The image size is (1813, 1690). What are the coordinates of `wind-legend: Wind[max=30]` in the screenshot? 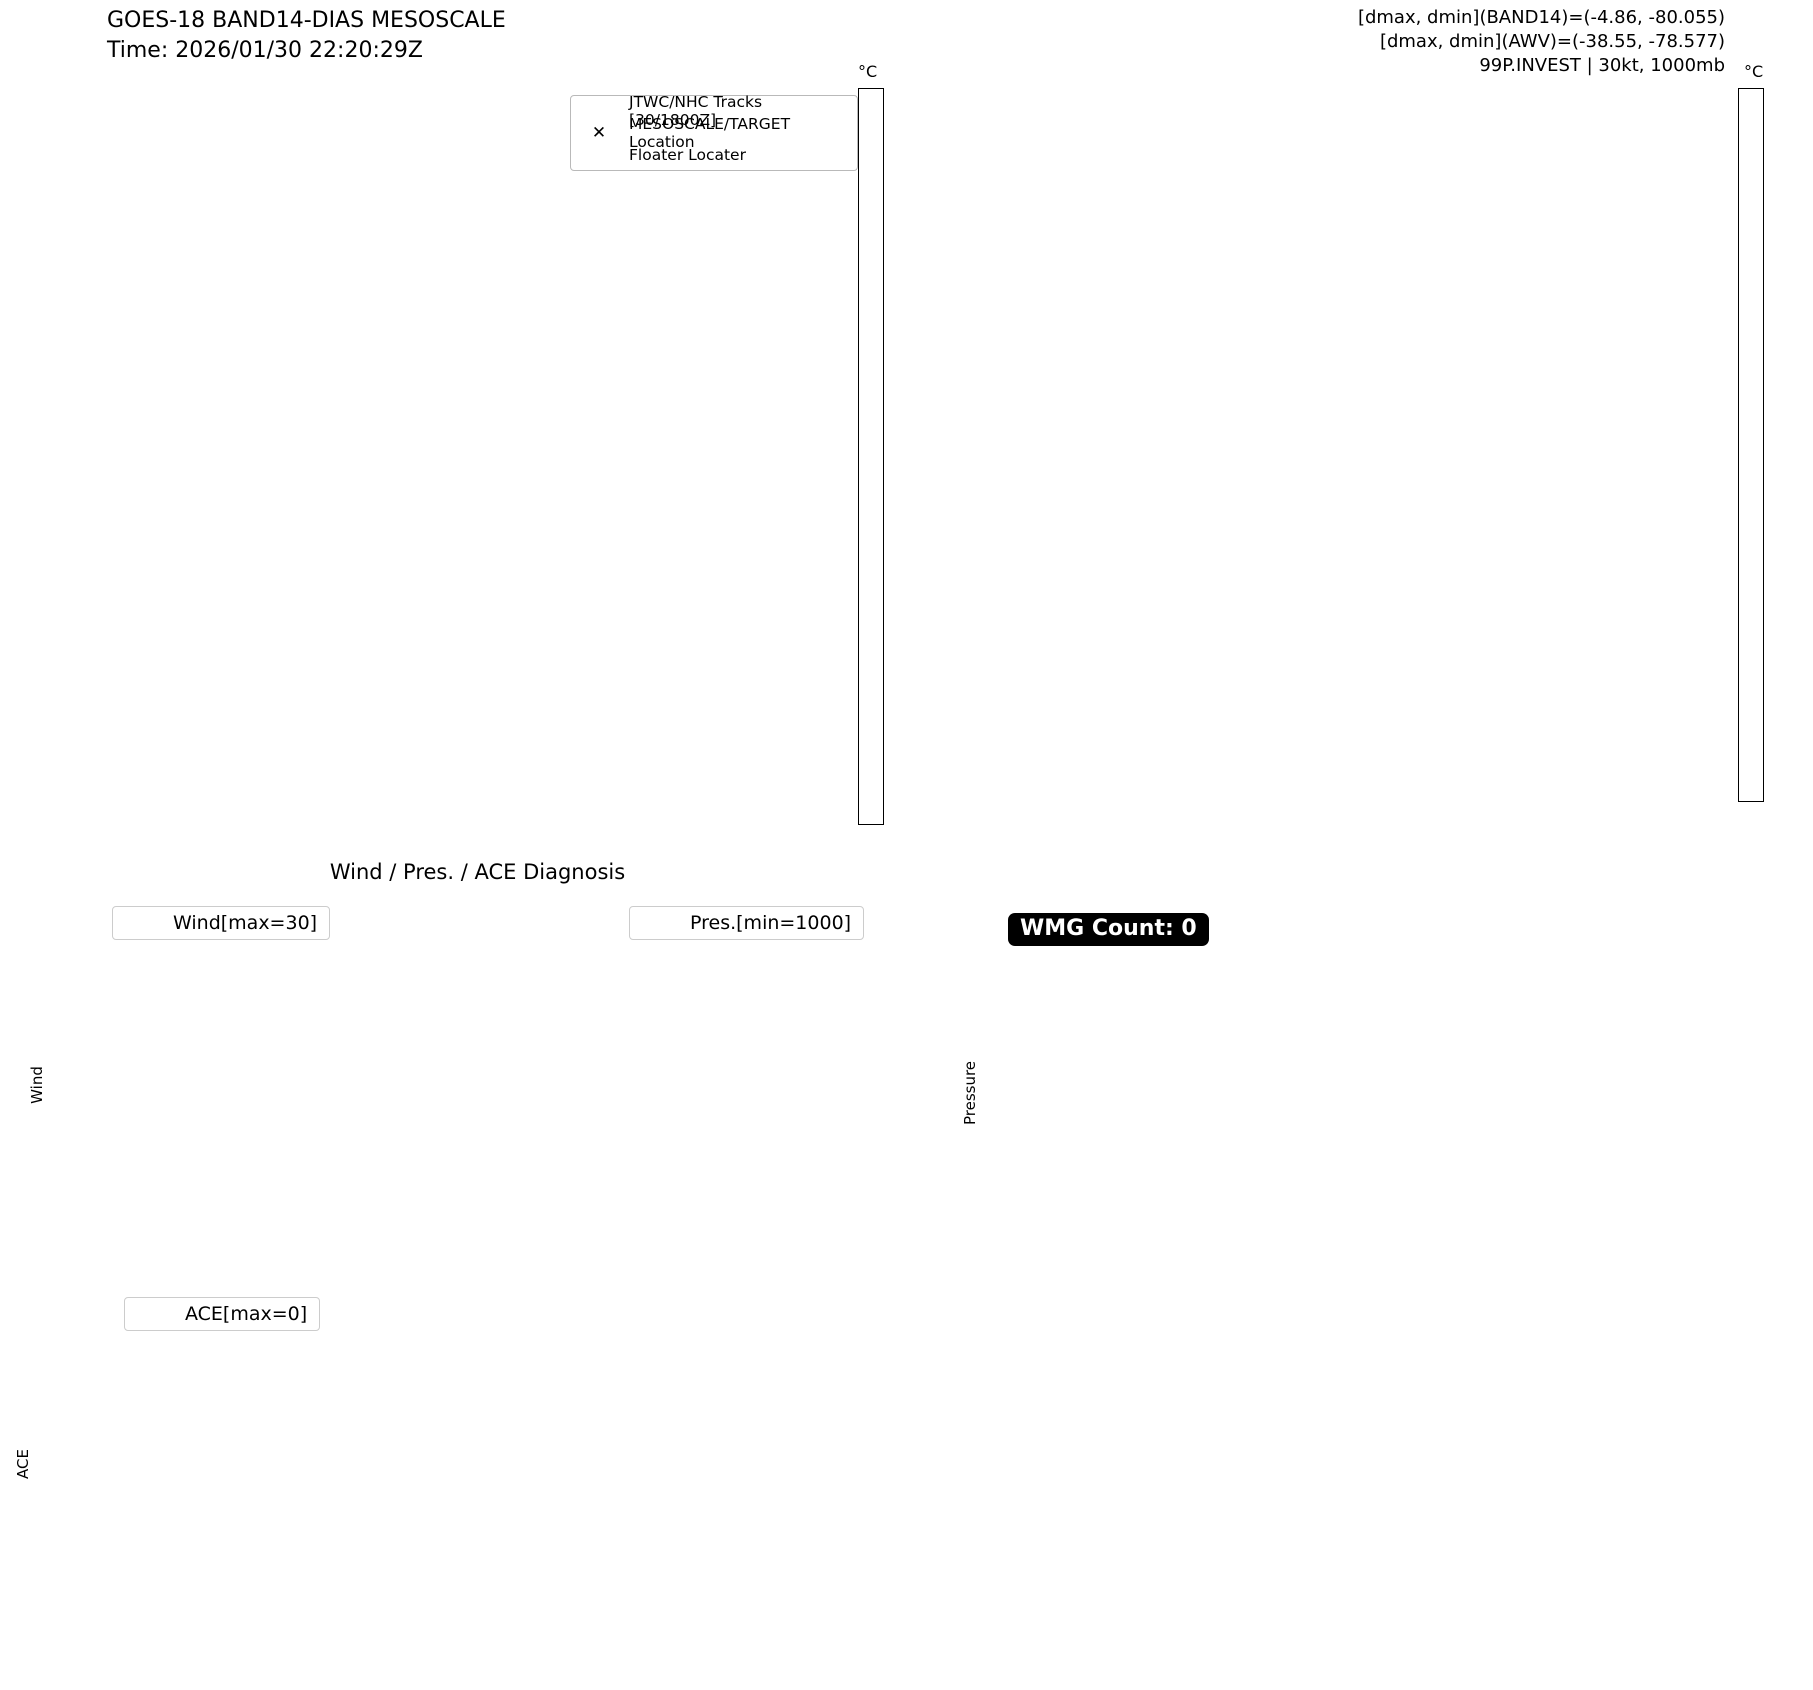 It's located at (221, 923).